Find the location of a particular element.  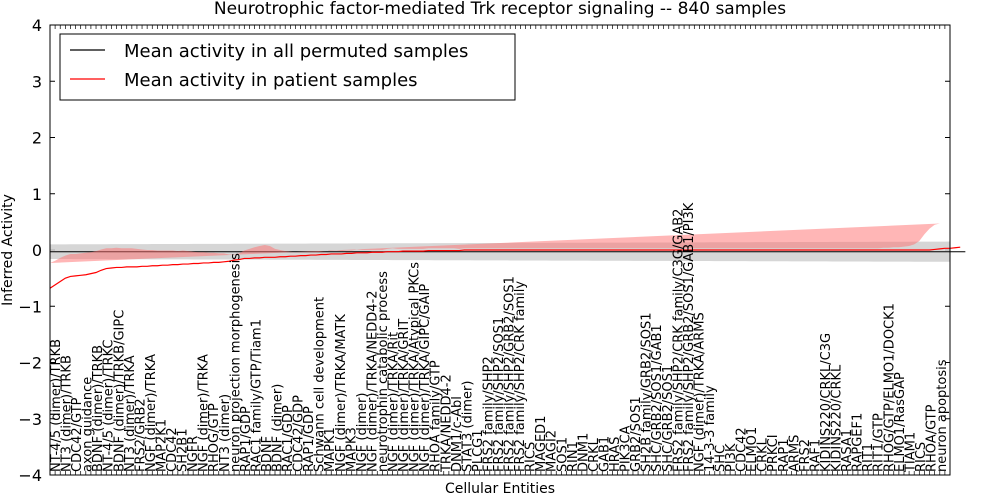

x-tick-label: BDNF is located at coordinates (267, 454).